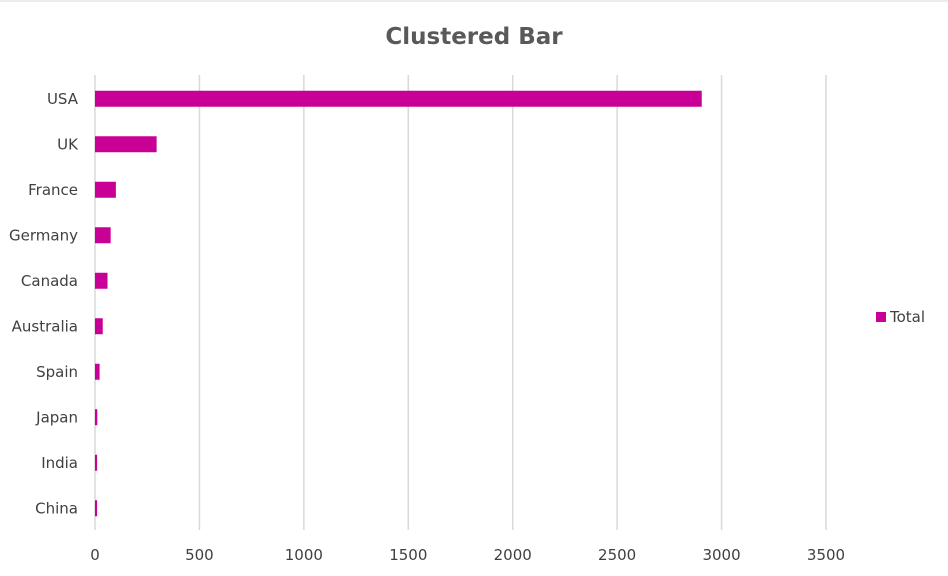 Image resolution: width=948 pixels, height=576 pixels. Describe the element at coordinates (95, 555) in the screenshot. I see `x-tick-label: 0` at that location.